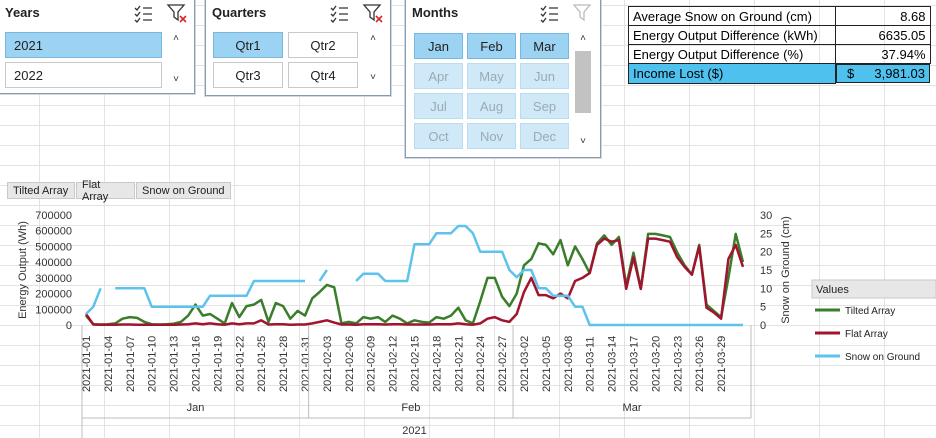 The height and width of the screenshot is (438, 936). I want to click on kpi-value: $3,981.03, so click(883, 73).